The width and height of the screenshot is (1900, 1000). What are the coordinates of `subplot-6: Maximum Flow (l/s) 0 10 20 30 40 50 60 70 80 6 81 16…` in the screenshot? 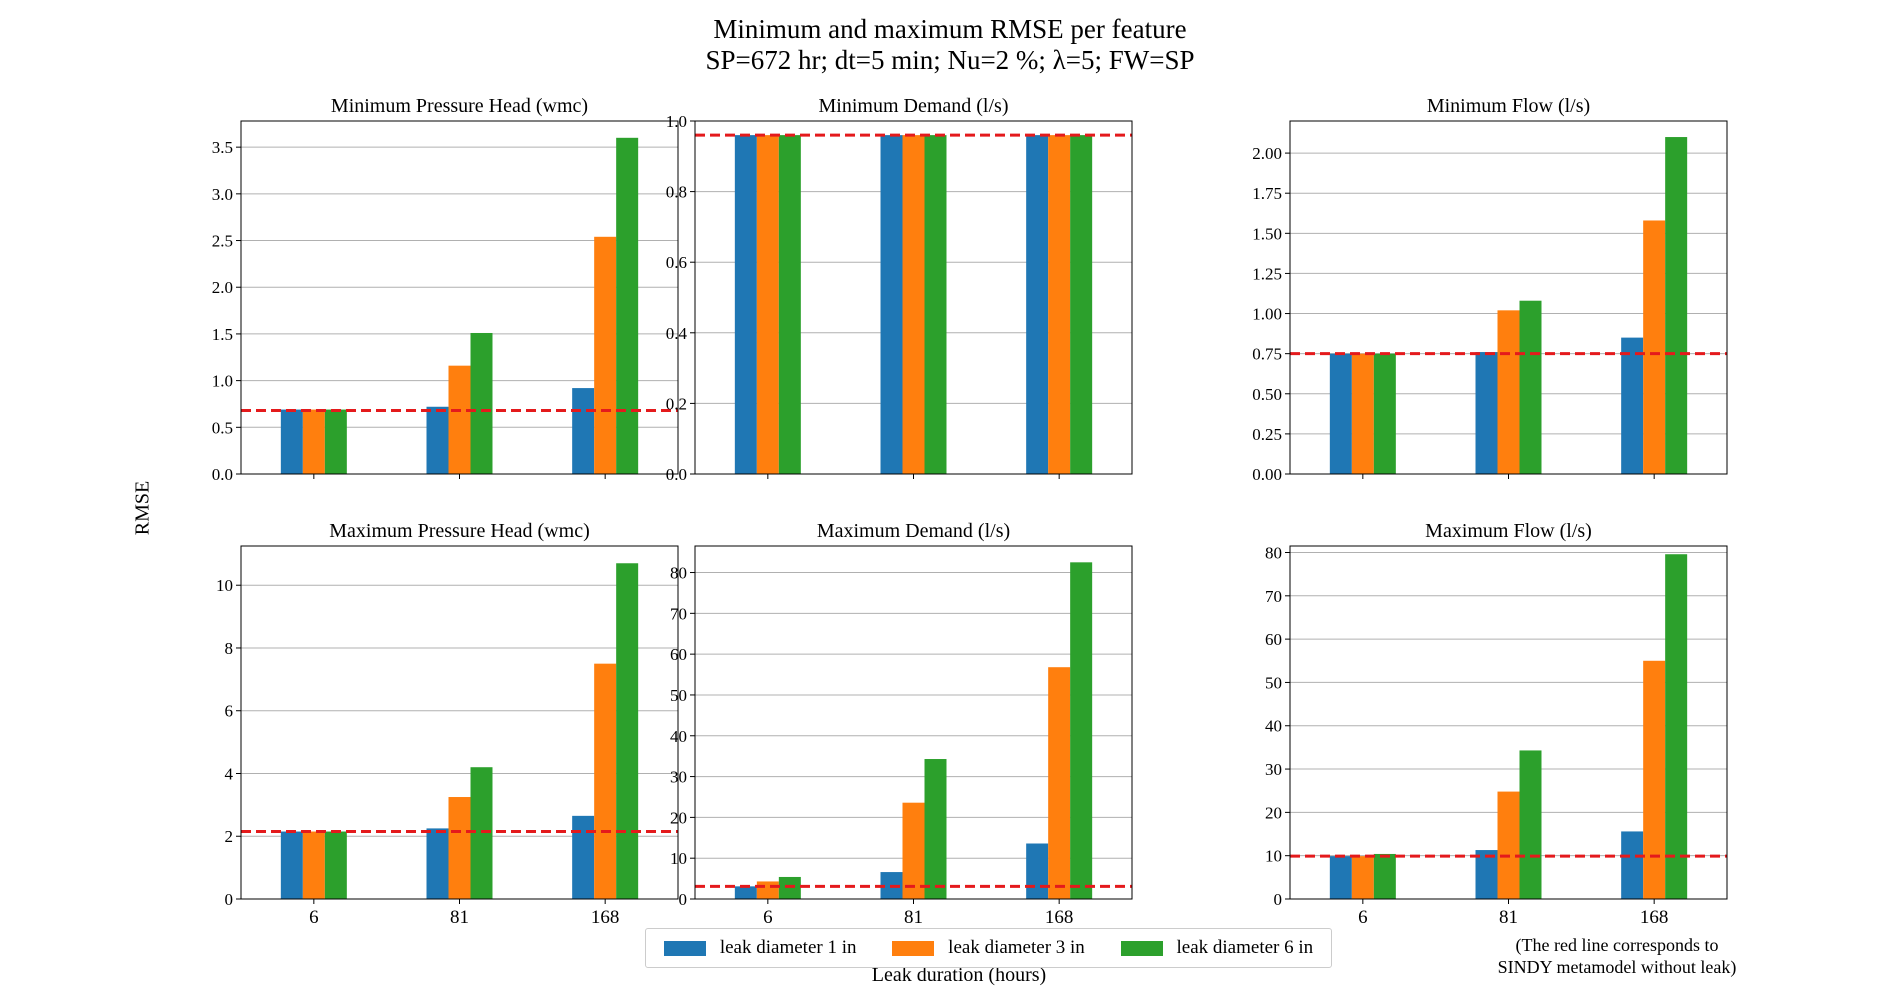 It's located at (1496, 724).